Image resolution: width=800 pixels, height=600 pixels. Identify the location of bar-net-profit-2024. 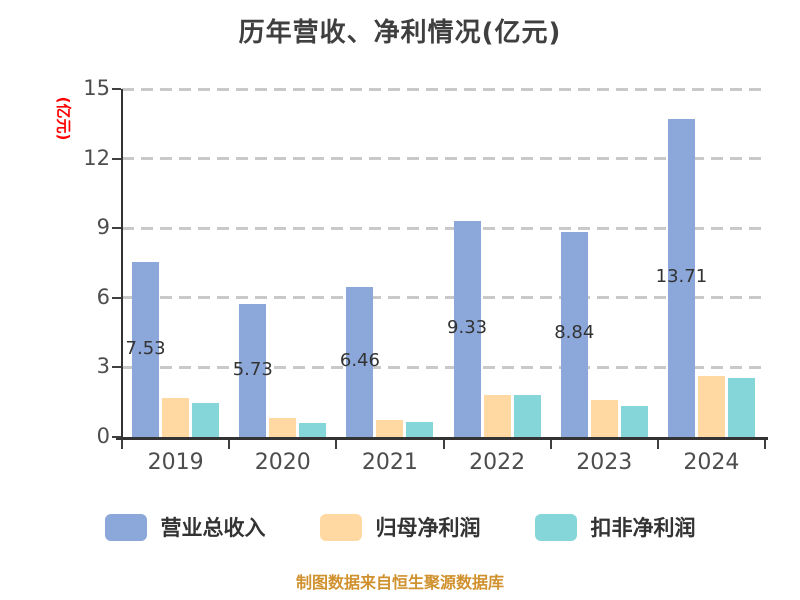
(711, 406).